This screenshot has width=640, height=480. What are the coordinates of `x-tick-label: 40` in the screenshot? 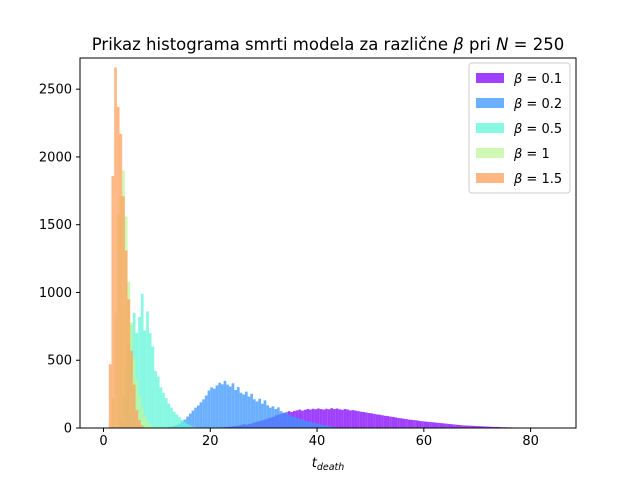 It's located at (317, 441).